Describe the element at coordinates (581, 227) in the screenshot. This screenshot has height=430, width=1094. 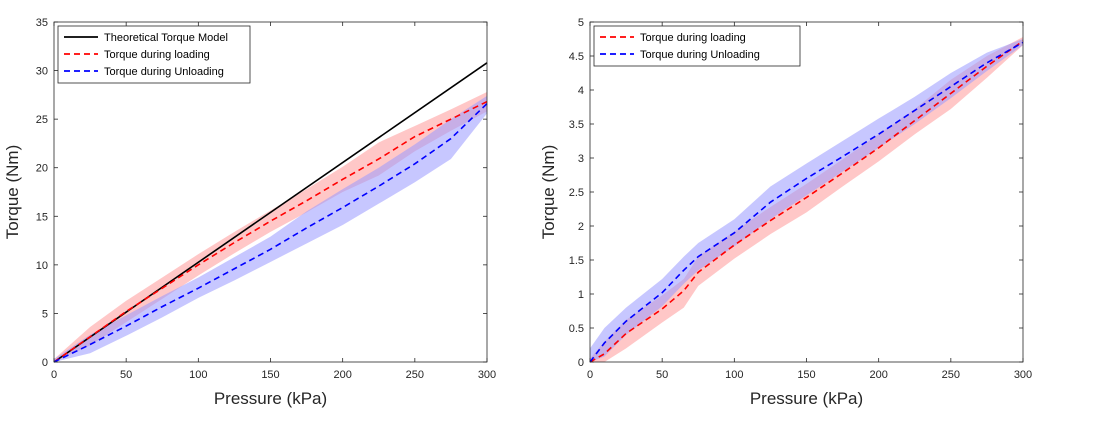
I see `y-tick-label: 2` at that location.